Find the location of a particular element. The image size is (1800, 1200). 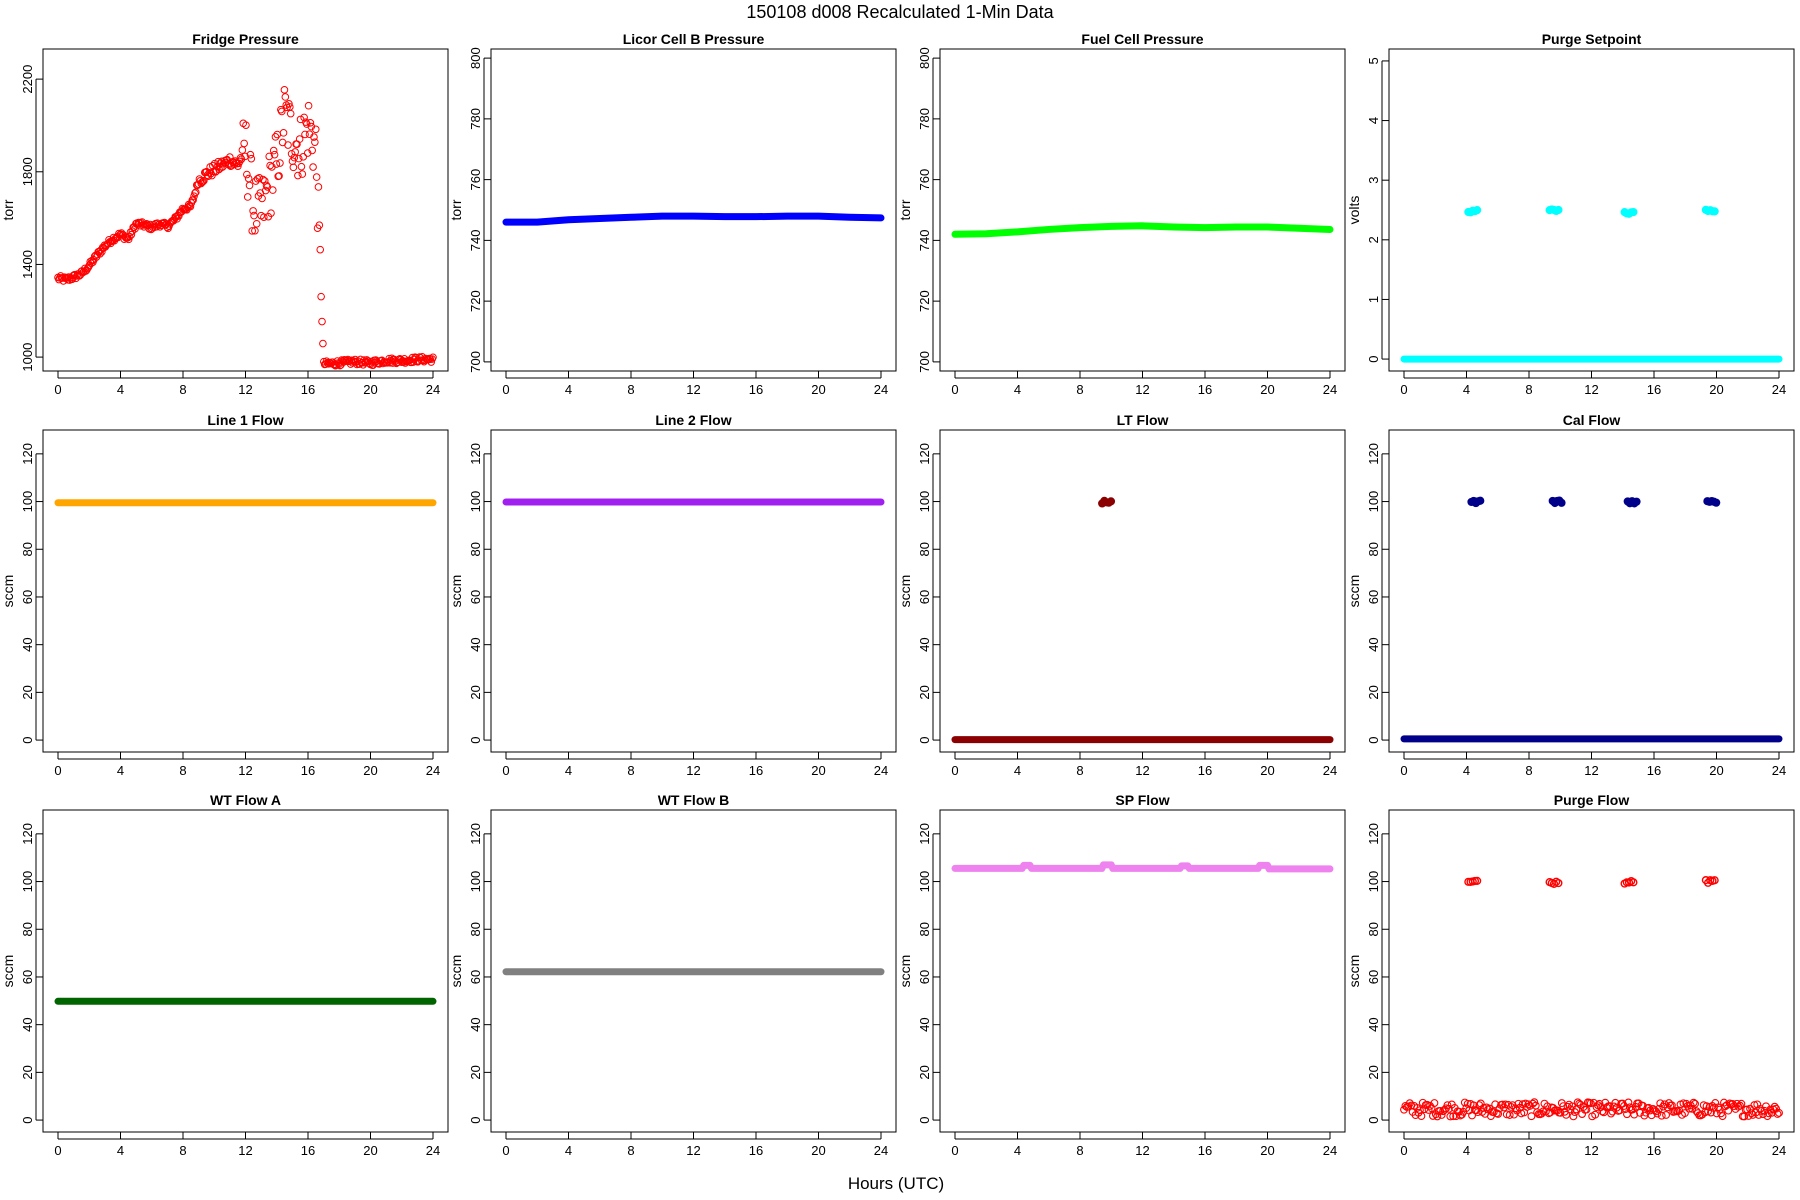

panel-sp-flow: SP Flow 0 4 8 12 16 20 24 0 20 40 60 80 100 120 sccm is located at coordinates (1121, 975).